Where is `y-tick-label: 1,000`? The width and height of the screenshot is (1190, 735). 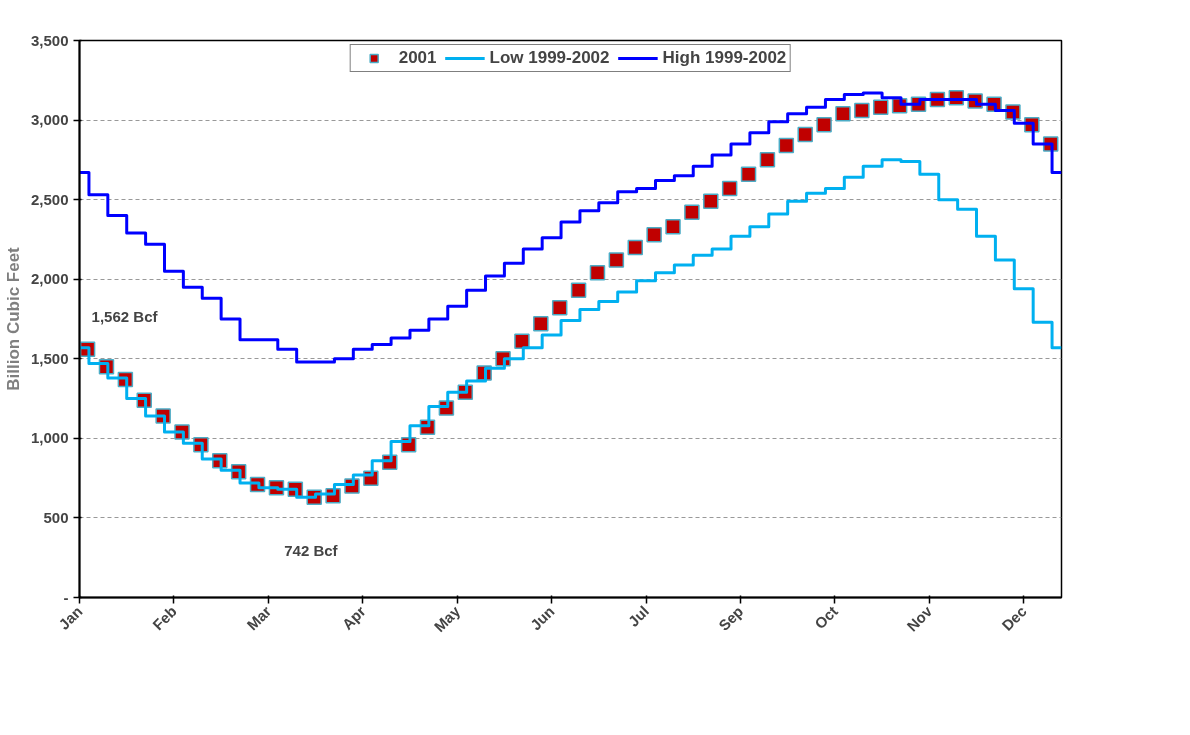
y-tick-label: 1,000 is located at coordinates (49, 438).